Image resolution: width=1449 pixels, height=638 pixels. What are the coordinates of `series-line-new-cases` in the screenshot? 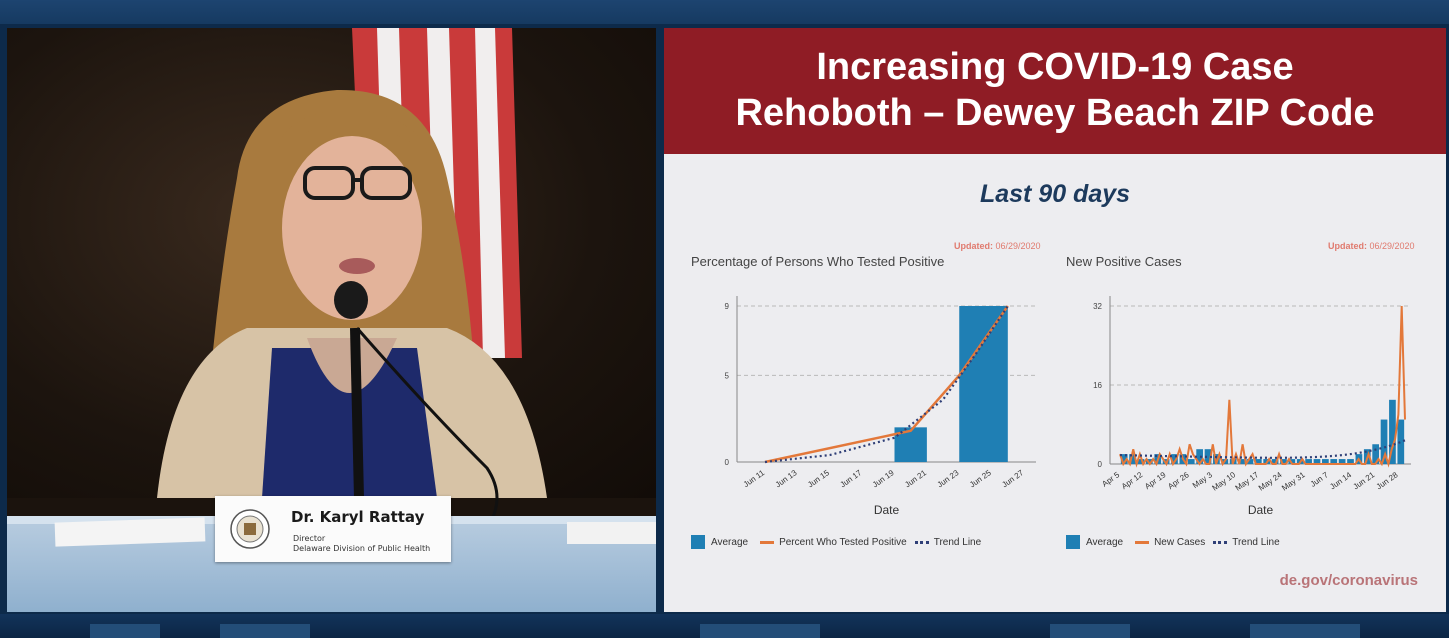 It's located at (1262, 386).